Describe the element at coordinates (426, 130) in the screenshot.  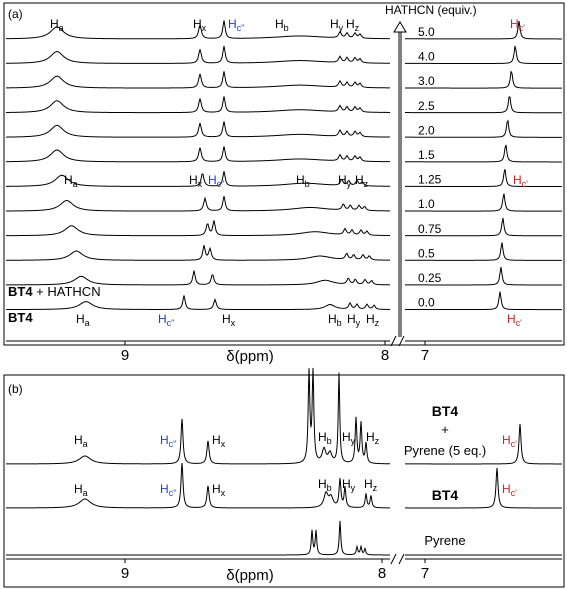
I see `equiv-label: 2.0` at that location.